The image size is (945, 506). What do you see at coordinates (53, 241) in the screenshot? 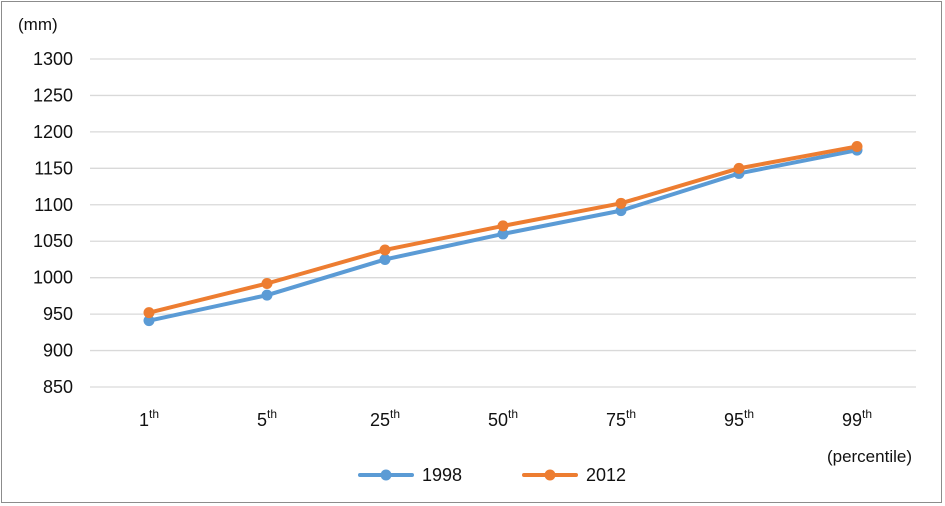
I see `y-tick-label-1050: 1050` at bounding box center [53, 241].